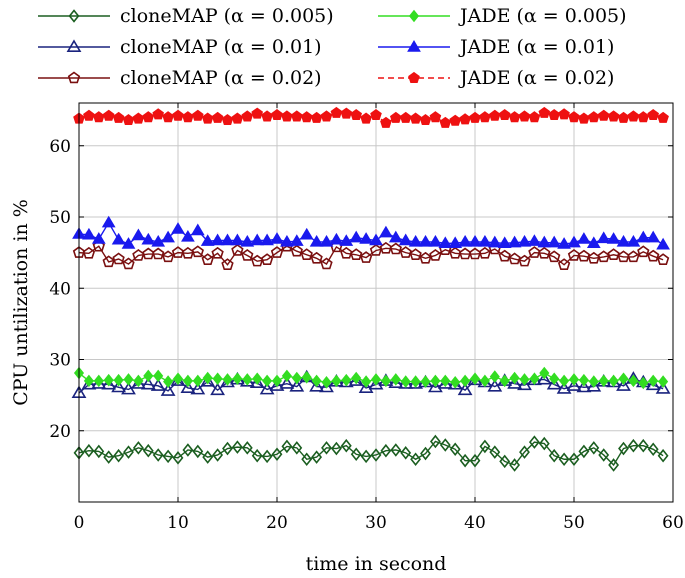 The height and width of the screenshot is (578, 685). What do you see at coordinates (60, 218) in the screenshot?
I see `y-tick-label: 50` at bounding box center [60, 218].